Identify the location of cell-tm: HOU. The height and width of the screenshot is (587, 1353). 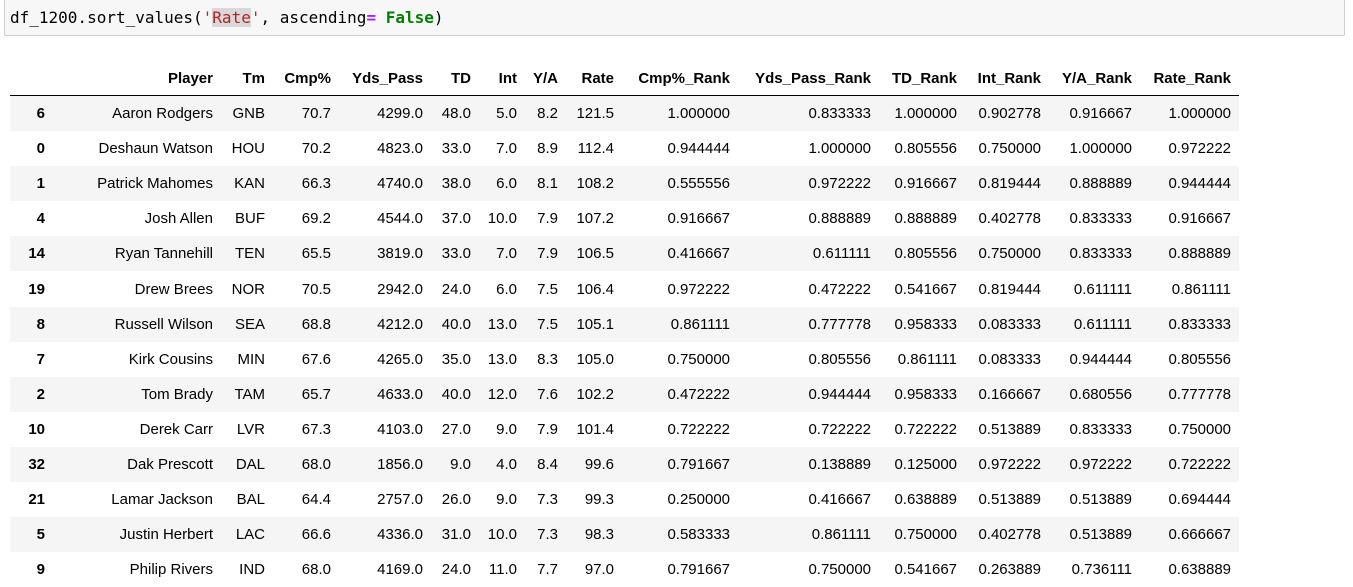
(247, 148).